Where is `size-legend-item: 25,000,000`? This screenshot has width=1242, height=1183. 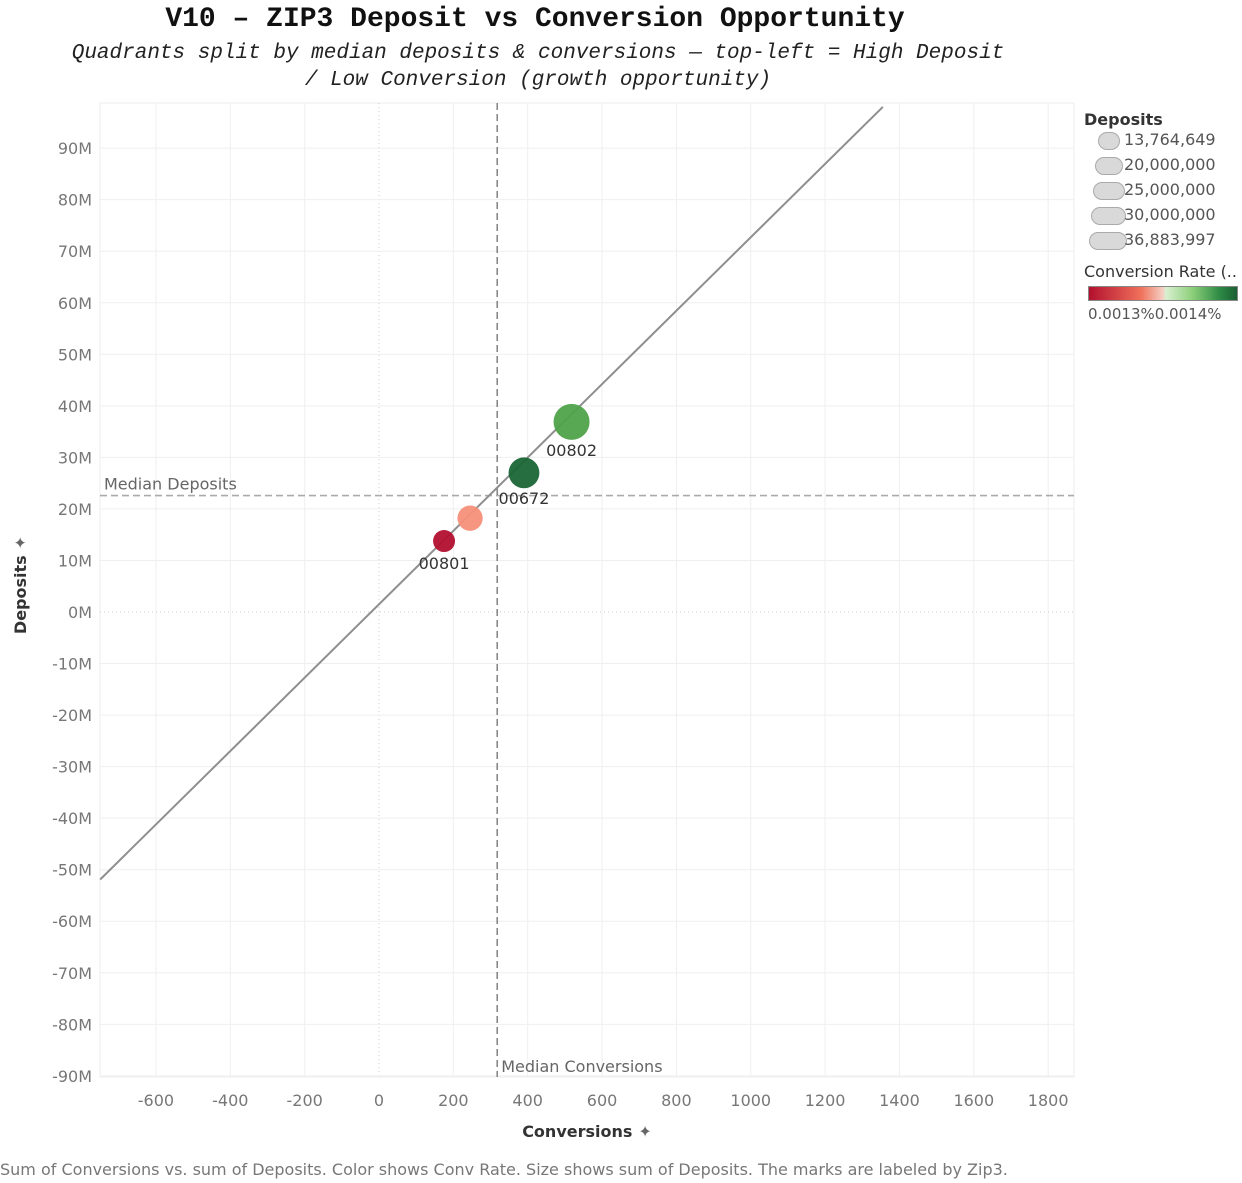 size-legend-item: 25,000,000 is located at coordinates (1163, 191).